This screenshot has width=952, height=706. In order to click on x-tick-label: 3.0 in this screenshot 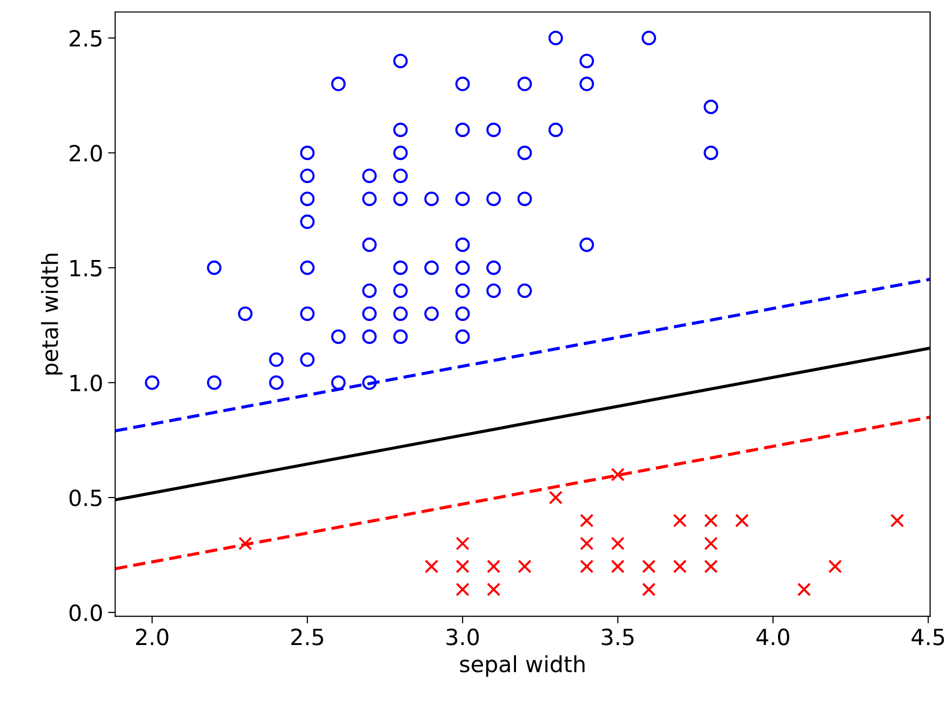, I will do `click(462, 637)`.